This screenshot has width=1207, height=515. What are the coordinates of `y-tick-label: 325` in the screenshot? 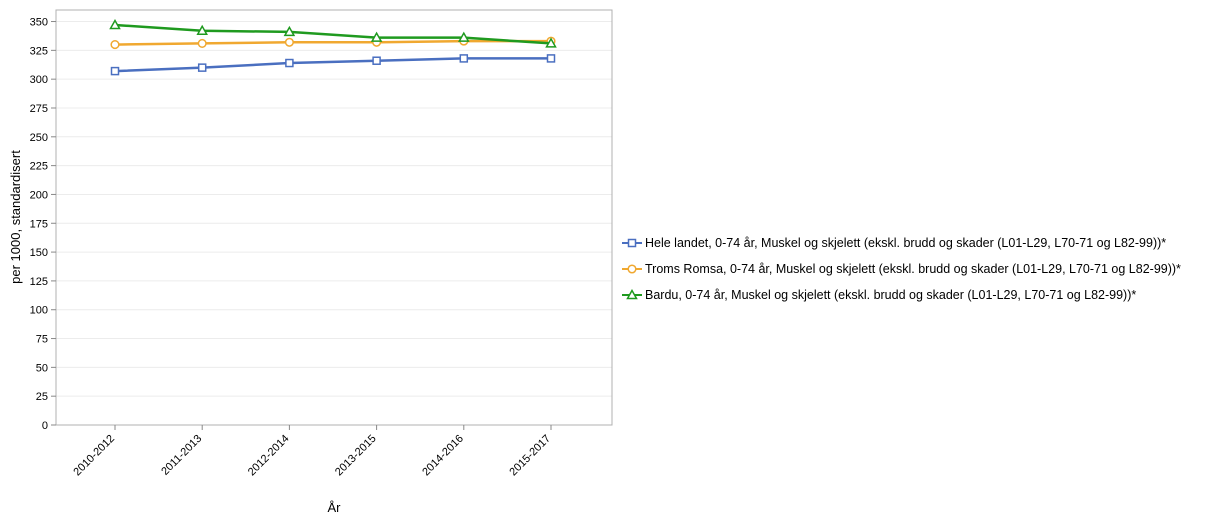 It's located at (39, 51).